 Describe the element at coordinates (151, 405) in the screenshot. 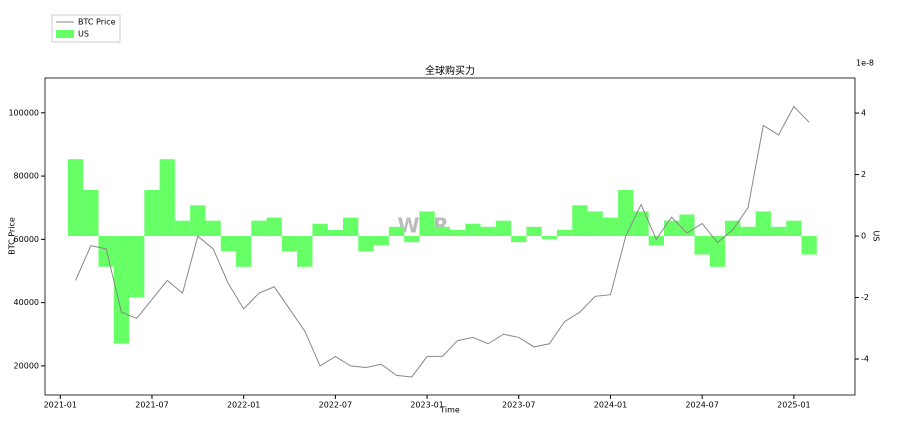

I see `x-tick-label: 2021-07` at that location.